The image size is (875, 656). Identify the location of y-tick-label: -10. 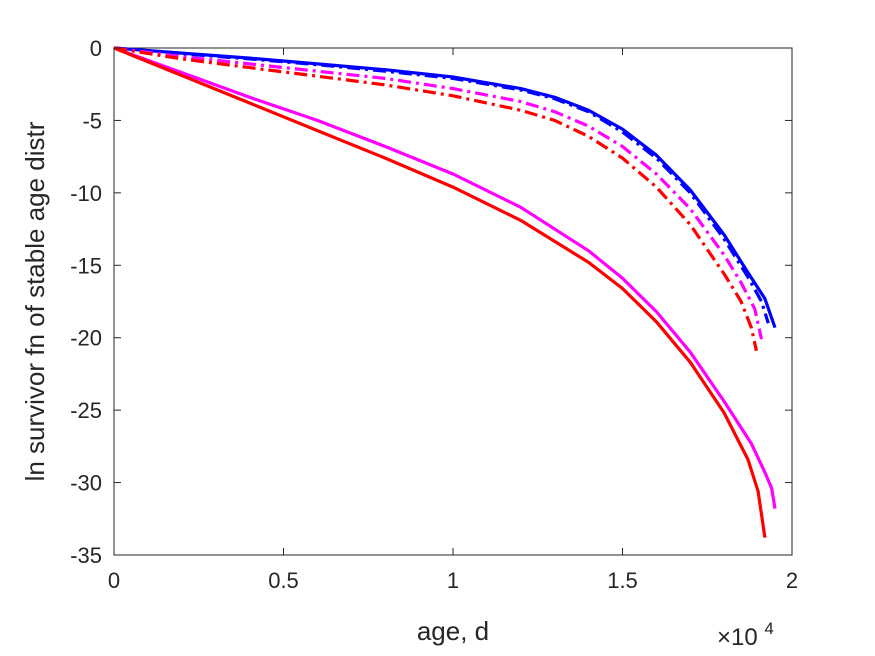
(86, 193).